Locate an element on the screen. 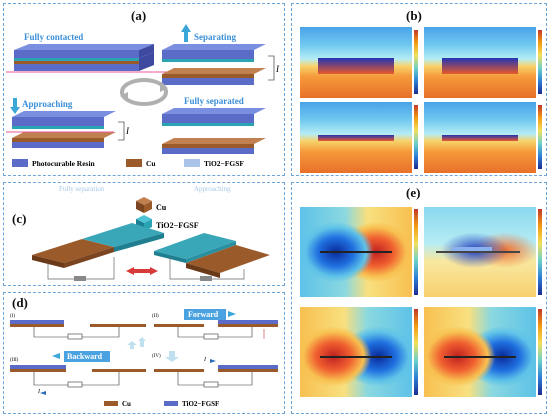 Image resolution: width=550 pixels, height=418 pixels. legend-d-cu: Cu is located at coordinates (126, 404).